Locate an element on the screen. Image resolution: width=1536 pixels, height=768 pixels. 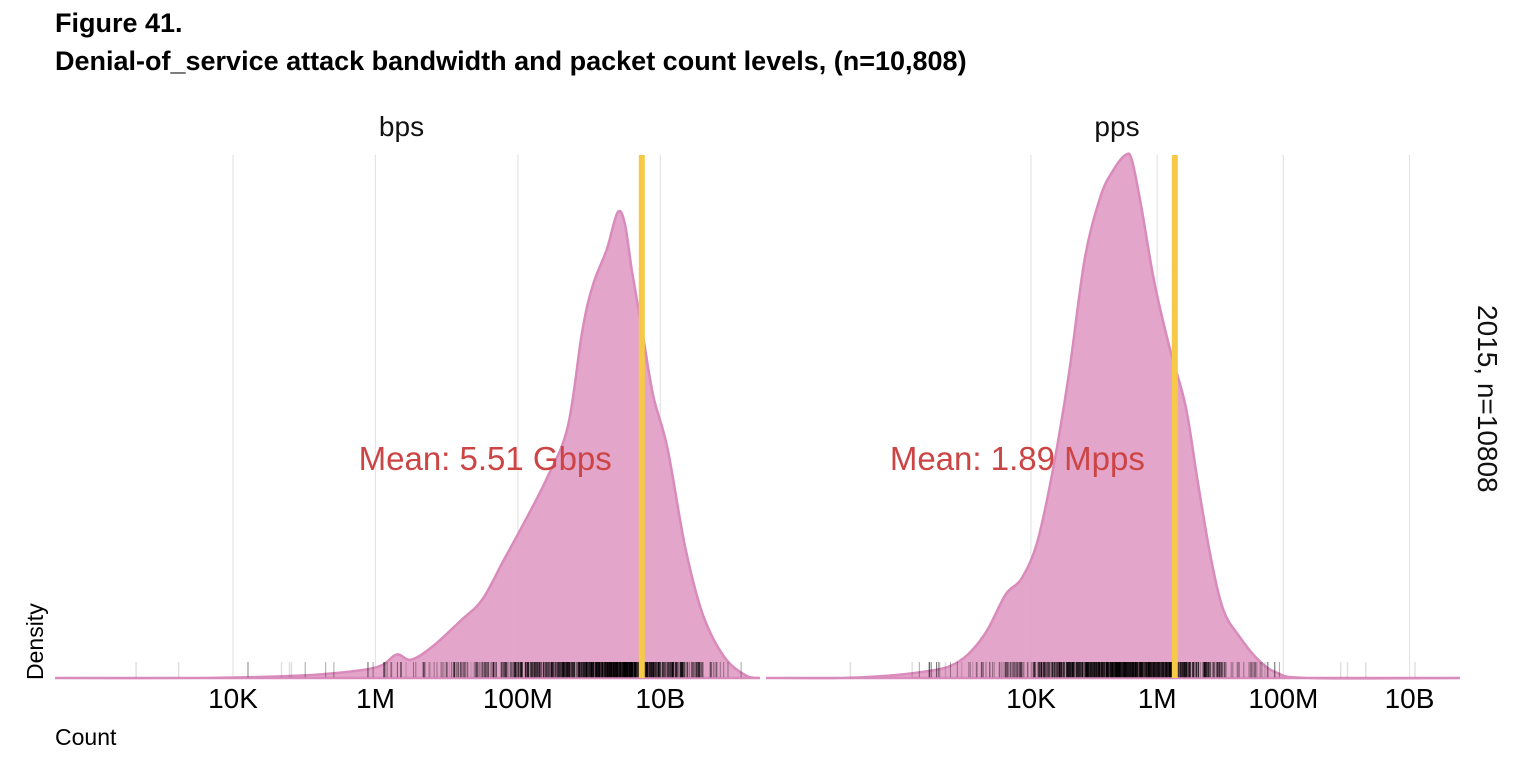
y-axis-label: Density is located at coordinates (35, 641).